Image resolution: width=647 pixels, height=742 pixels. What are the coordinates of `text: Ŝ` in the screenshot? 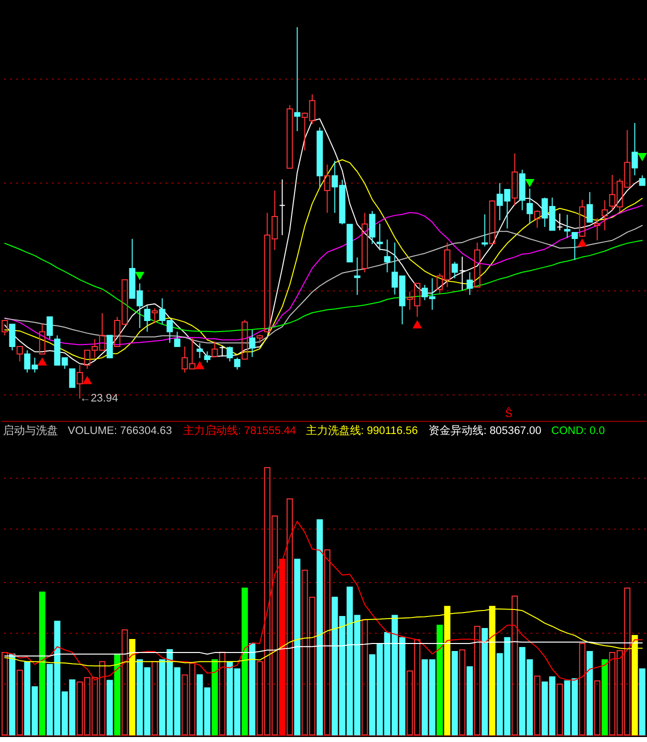 It's located at (508, 413).